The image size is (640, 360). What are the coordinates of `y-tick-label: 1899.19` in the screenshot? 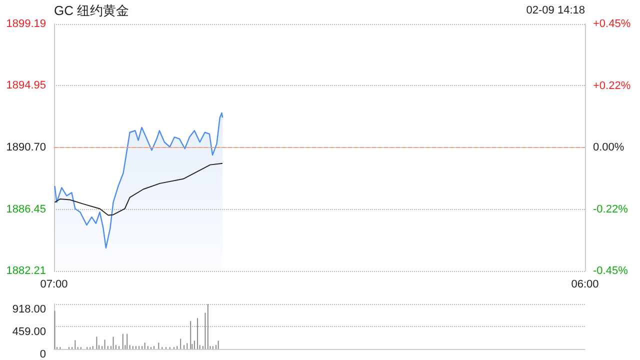 It's located at (26, 24).